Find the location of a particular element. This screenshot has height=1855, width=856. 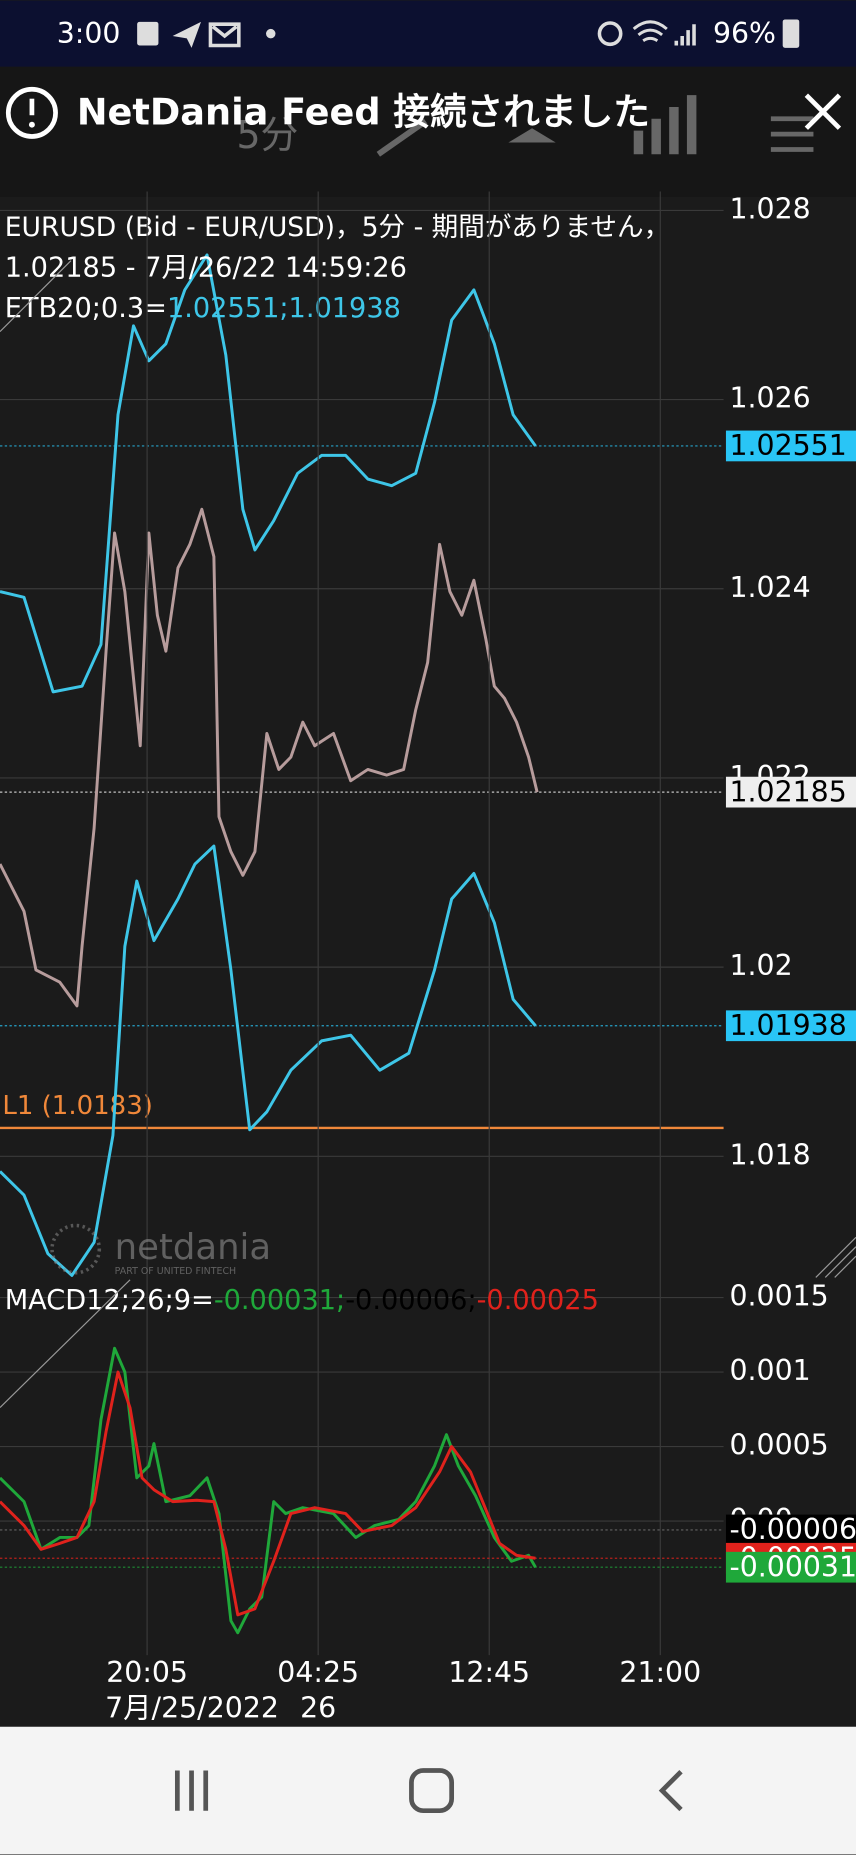

battery-icon is located at coordinates (791, 33).